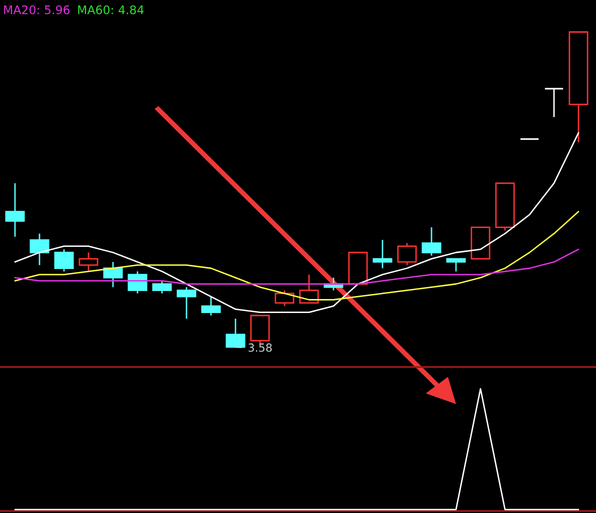  What do you see at coordinates (111, 9) in the screenshot?
I see `text: MA60: 4.84` at bounding box center [111, 9].